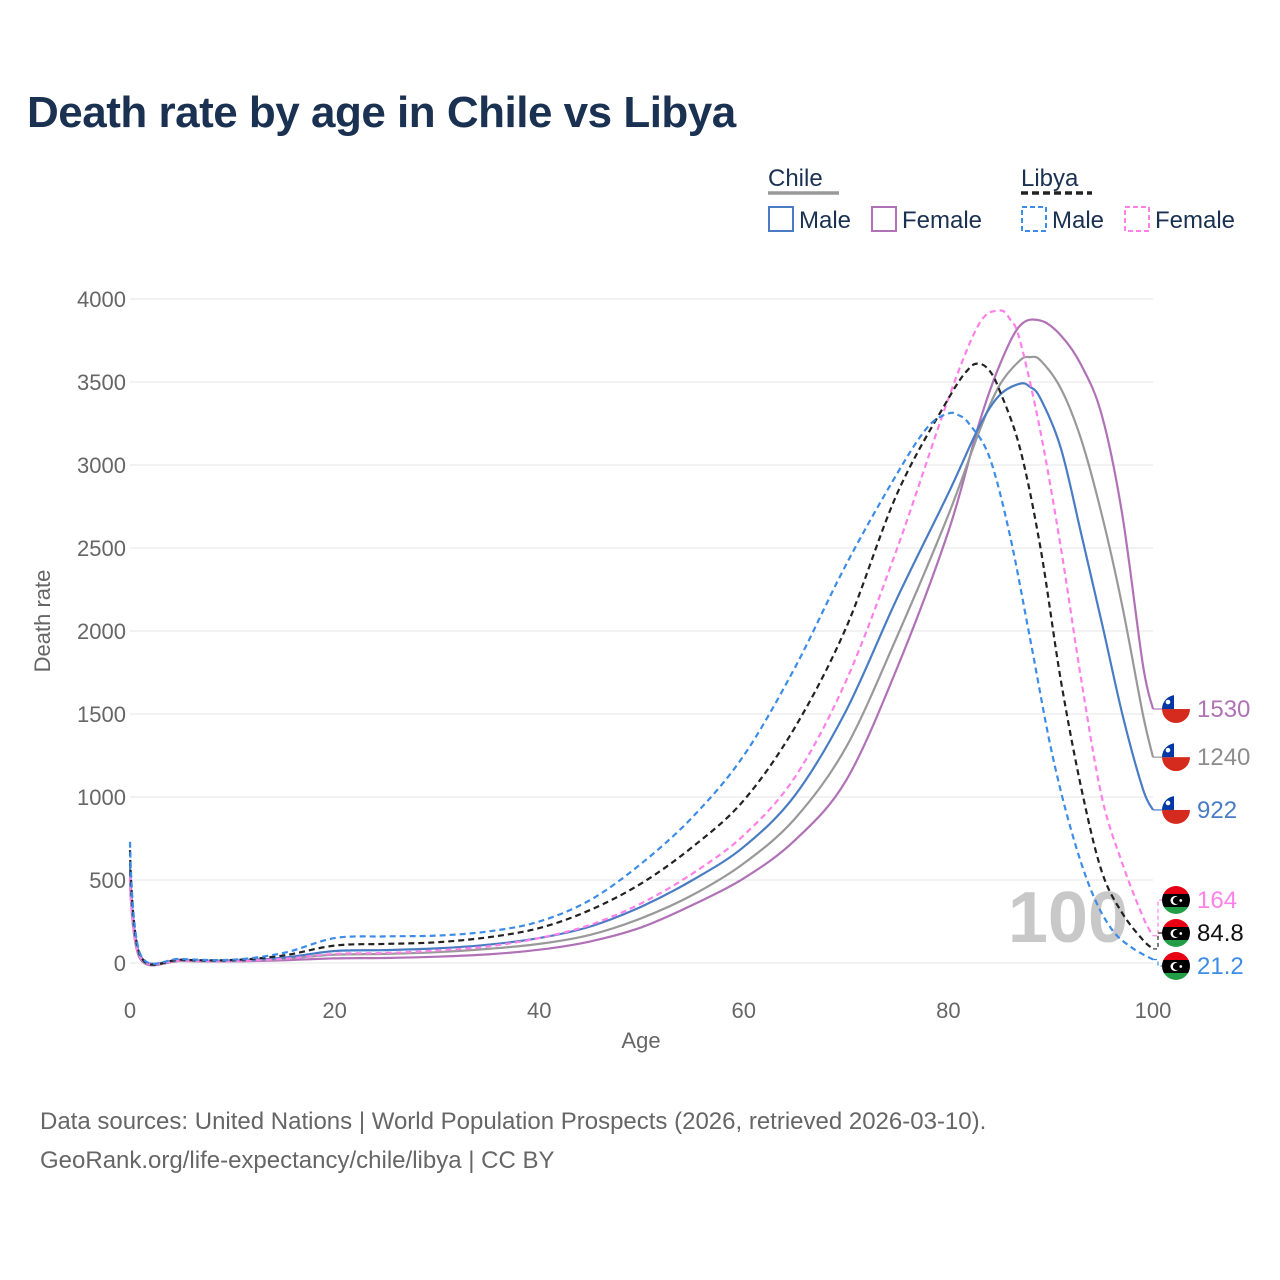 This screenshot has height=1280, width=1280. I want to click on x-tick-label: 20, so click(334, 1010).